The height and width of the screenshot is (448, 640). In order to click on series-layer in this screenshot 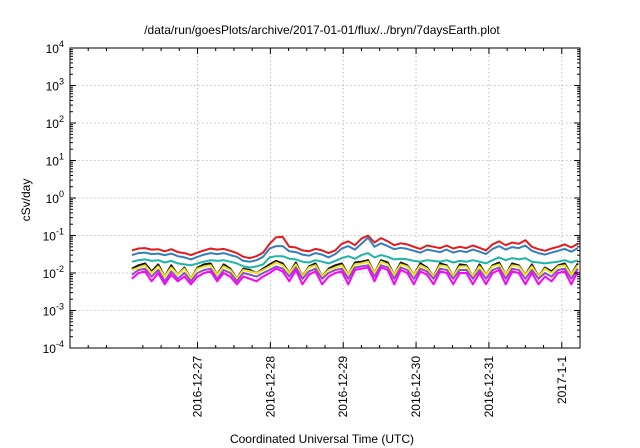, I will do `click(355, 260)`.